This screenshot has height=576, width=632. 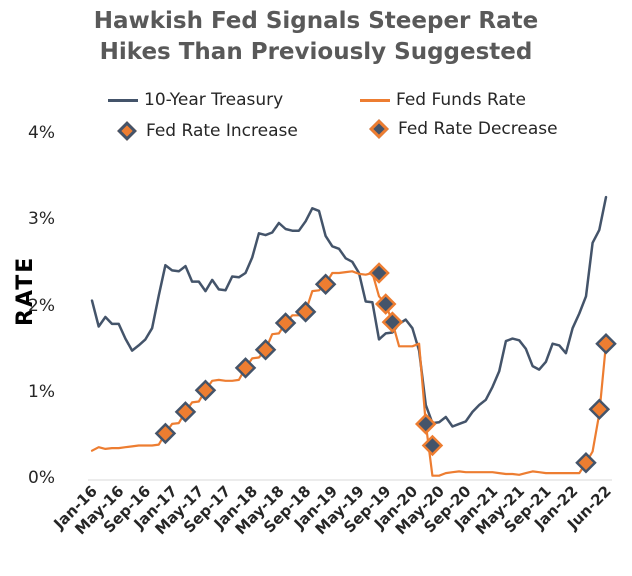 I want to click on y-tick-label: 0%, so click(x=41, y=478).